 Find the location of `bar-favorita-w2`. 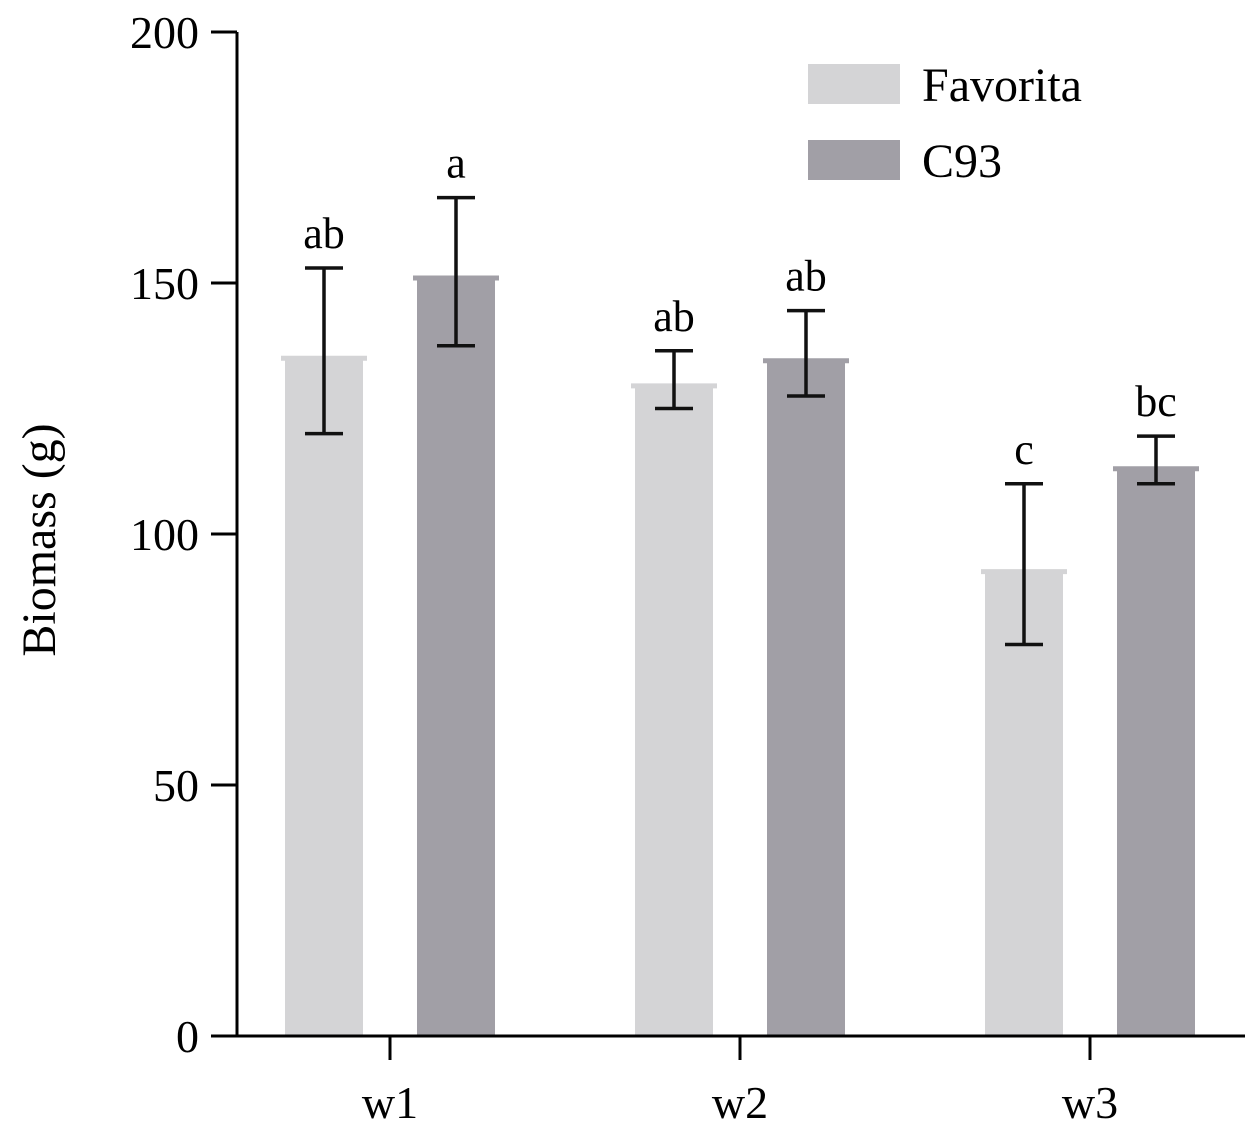

bar-favorita-w2 is located at coordinates (674, 710).